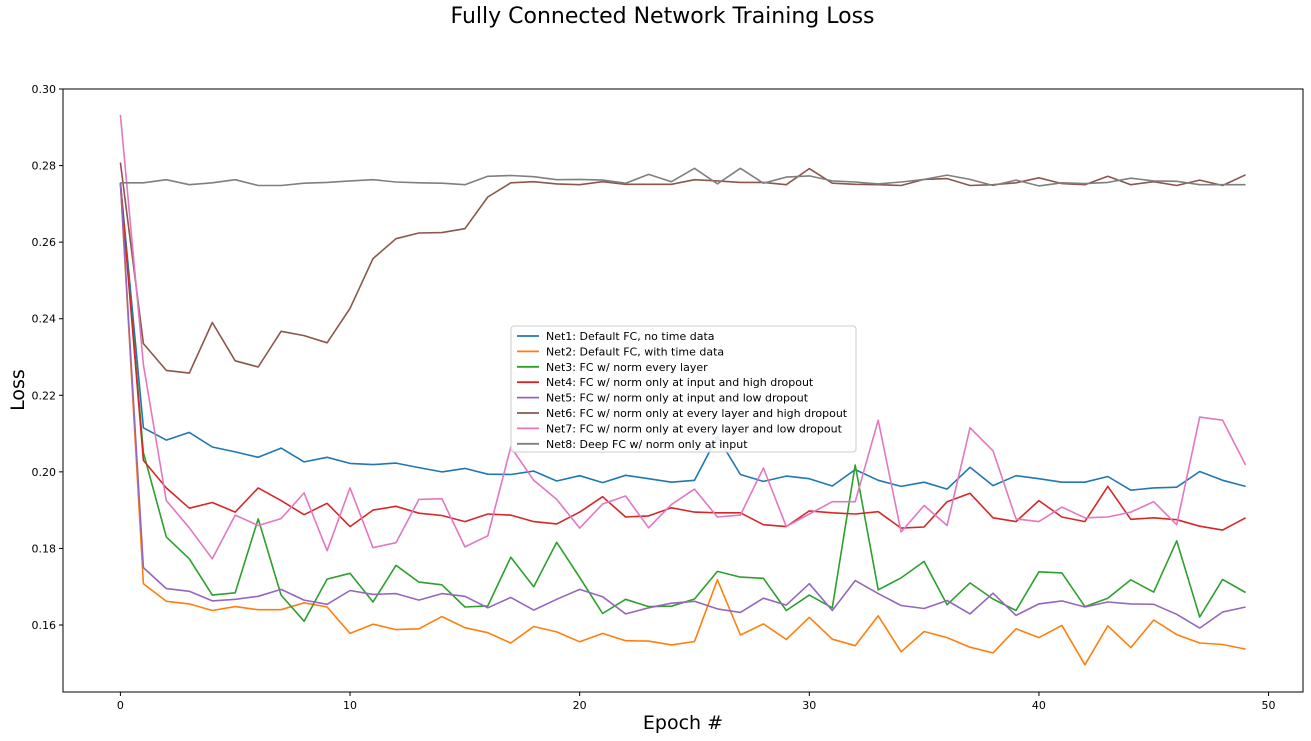 This screenshot has width=1311, height=741. What do you see at coordinates (683, 723) in the screenshot?
I see `x-axis-label: Epoch #` at bounding box center [683, 723].